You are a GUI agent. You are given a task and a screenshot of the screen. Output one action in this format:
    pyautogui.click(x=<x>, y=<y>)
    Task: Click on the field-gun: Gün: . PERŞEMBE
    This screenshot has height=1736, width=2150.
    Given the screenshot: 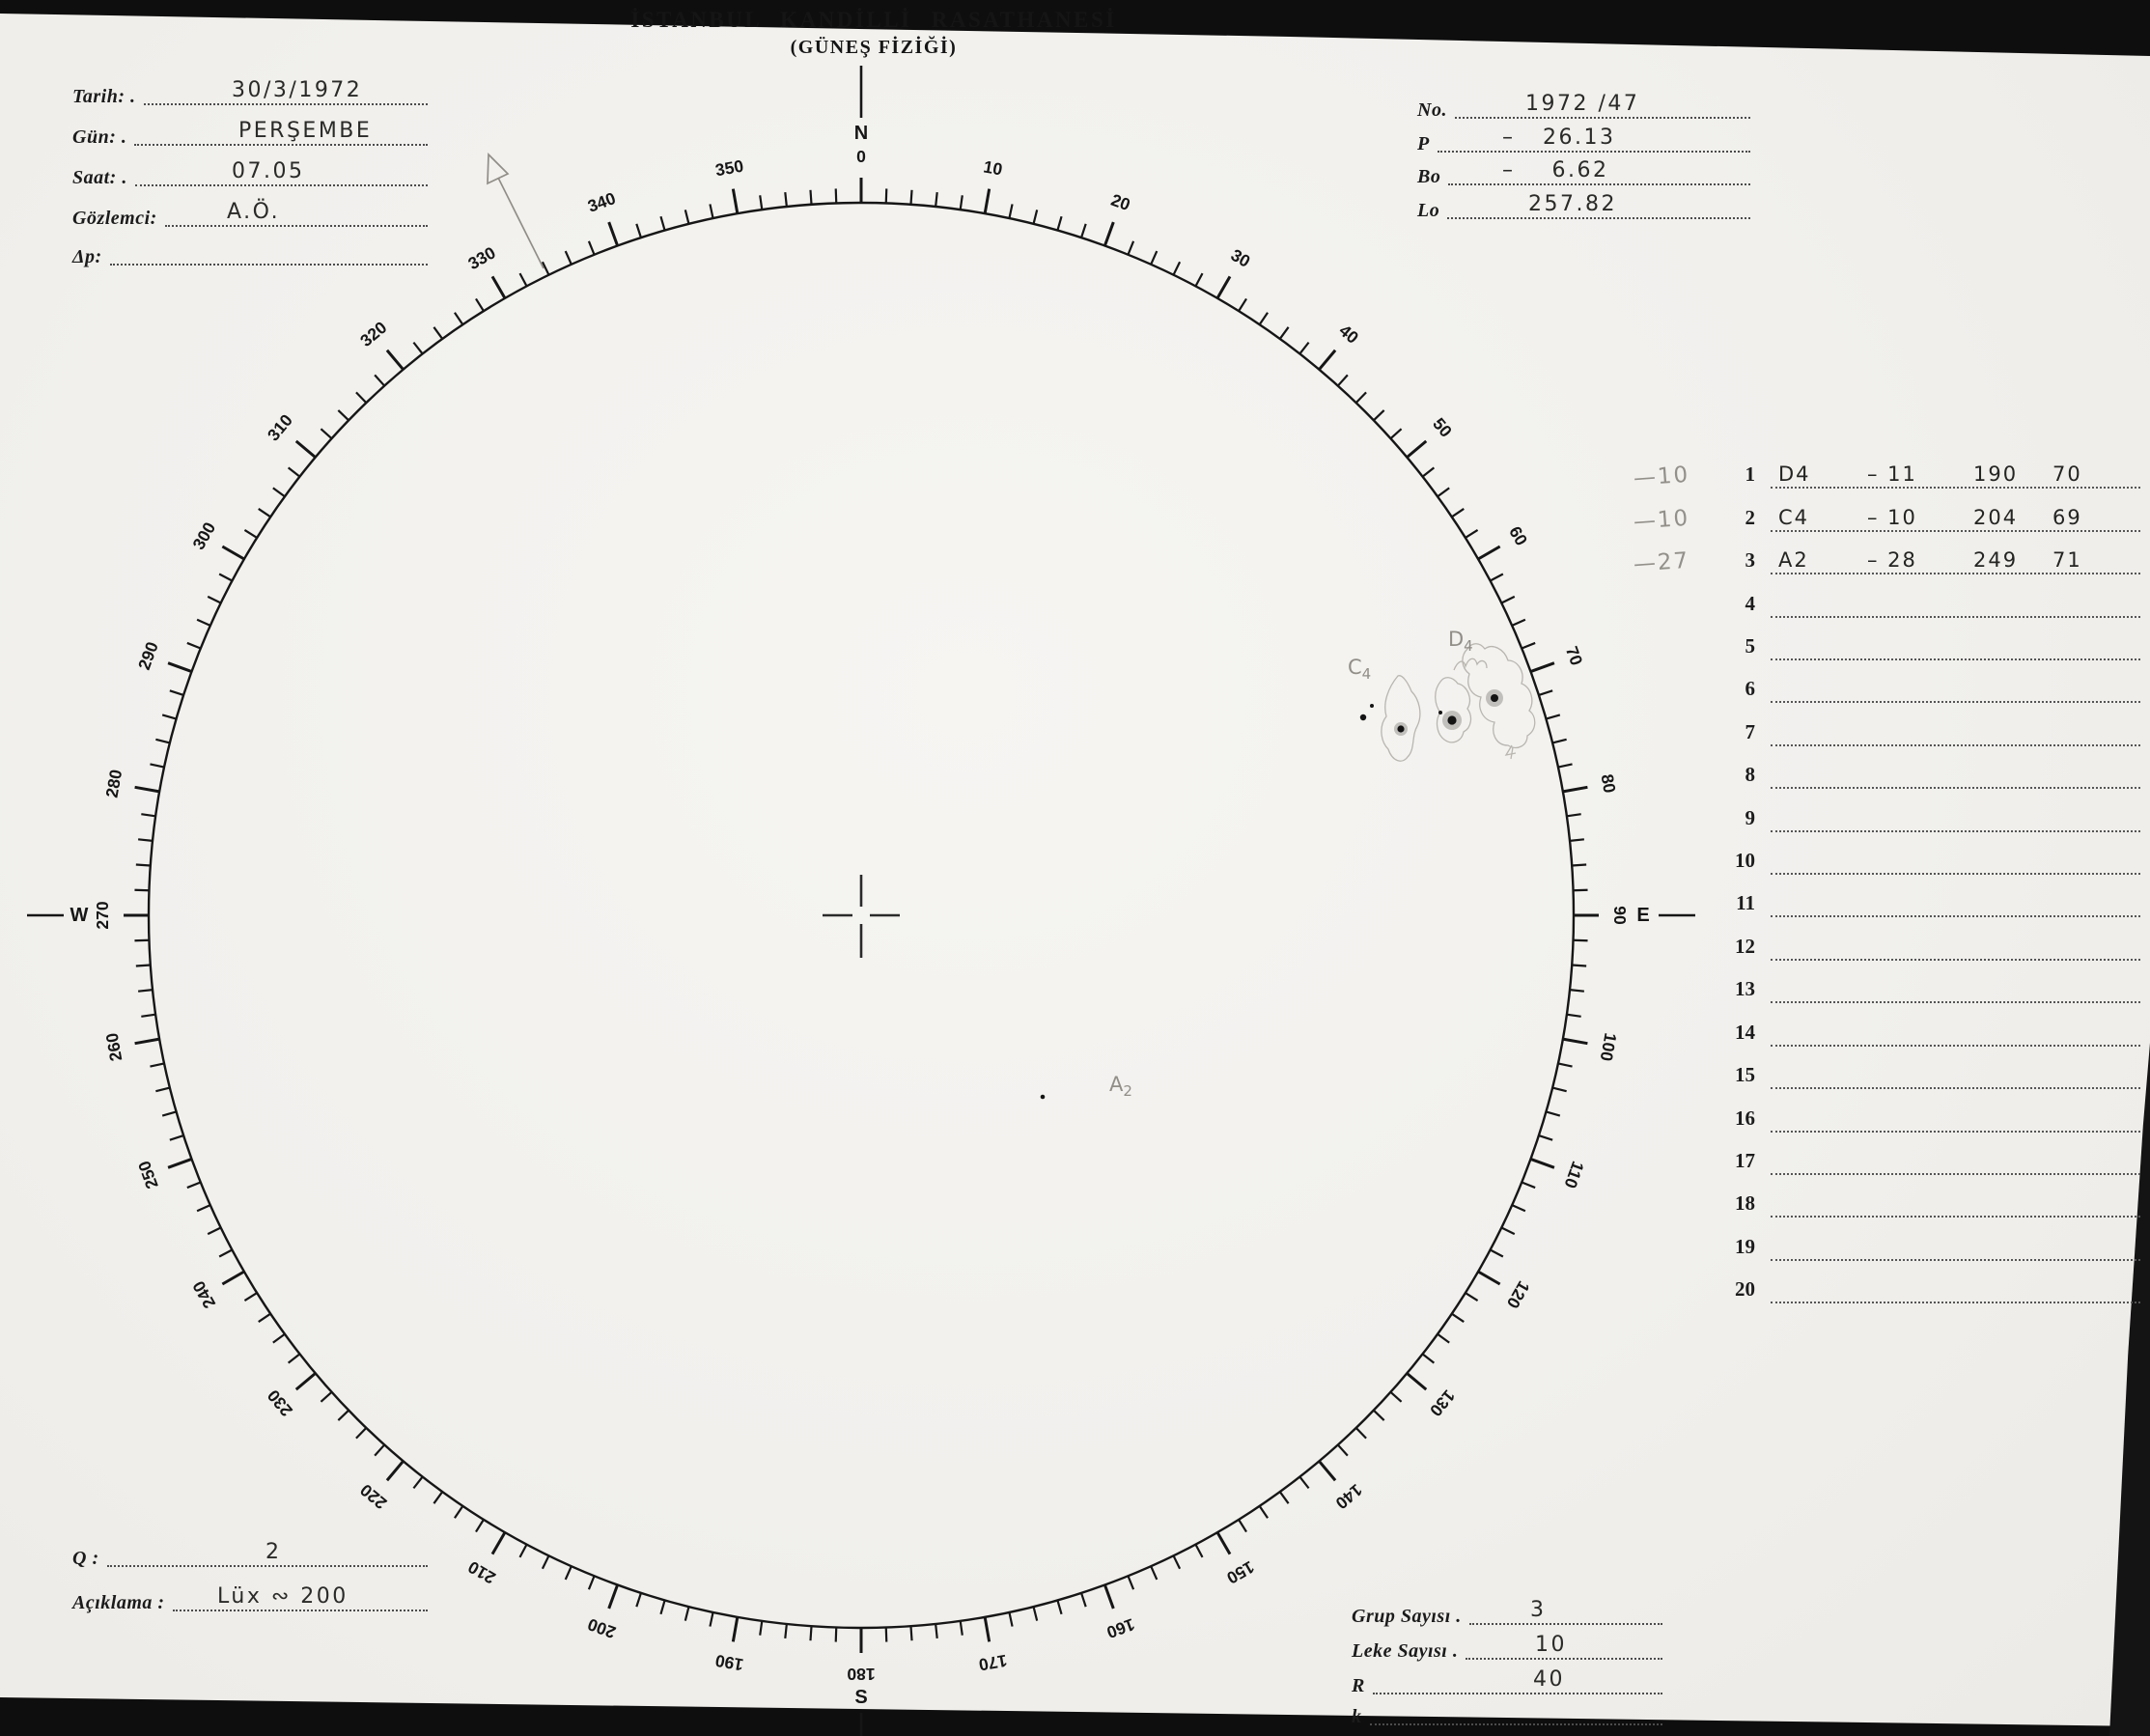 What is the action you would take?
    pyautogui.click(x=250, y=134)
    